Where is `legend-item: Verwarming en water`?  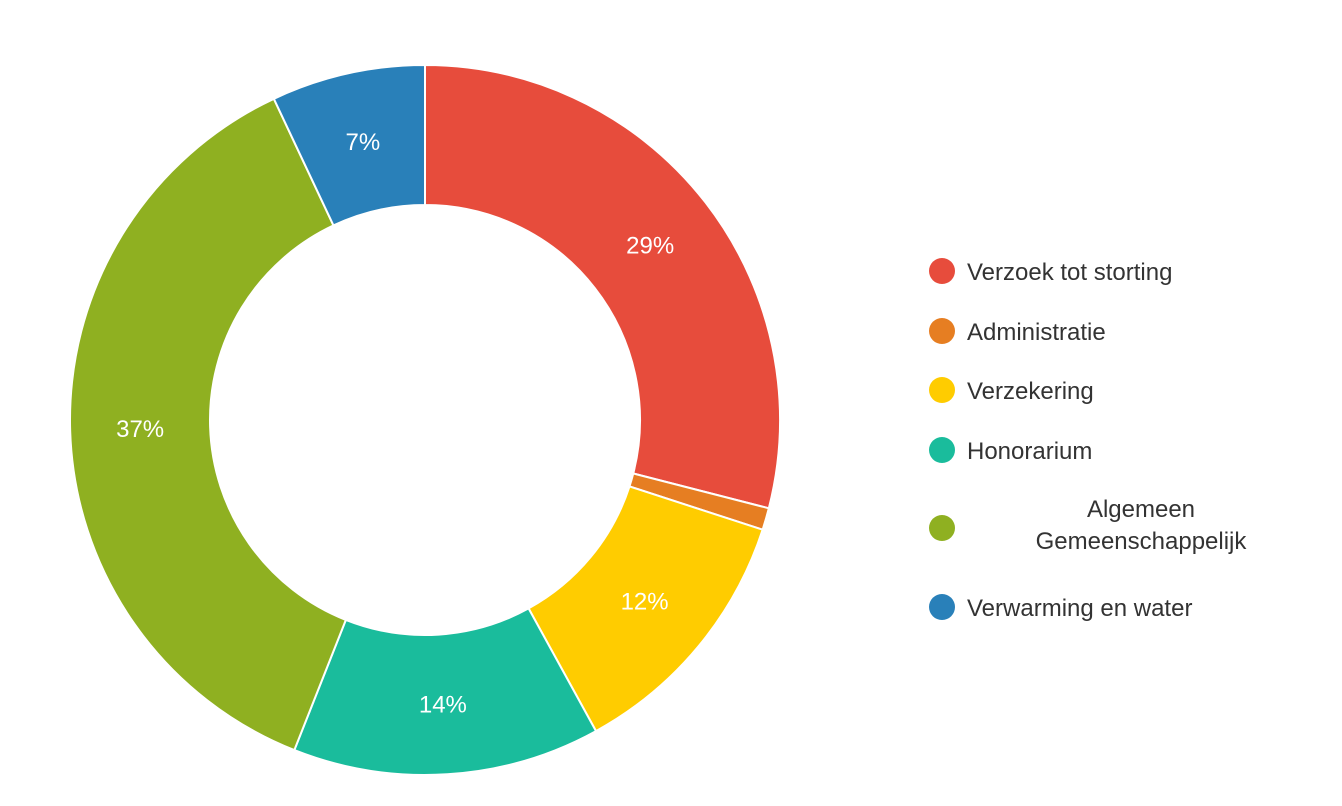 legend-item: Verwarming en water is located at coordinates (1060, 608).